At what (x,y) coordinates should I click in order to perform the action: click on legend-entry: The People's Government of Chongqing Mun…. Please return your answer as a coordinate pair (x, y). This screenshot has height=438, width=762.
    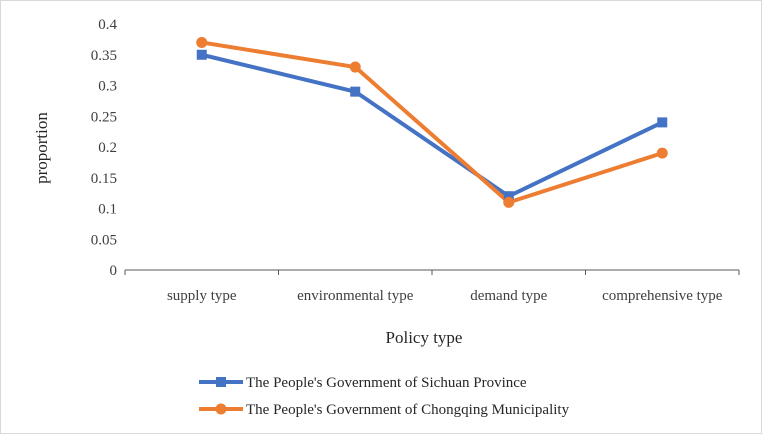
    Looking at the image, I should click on (384, 410).